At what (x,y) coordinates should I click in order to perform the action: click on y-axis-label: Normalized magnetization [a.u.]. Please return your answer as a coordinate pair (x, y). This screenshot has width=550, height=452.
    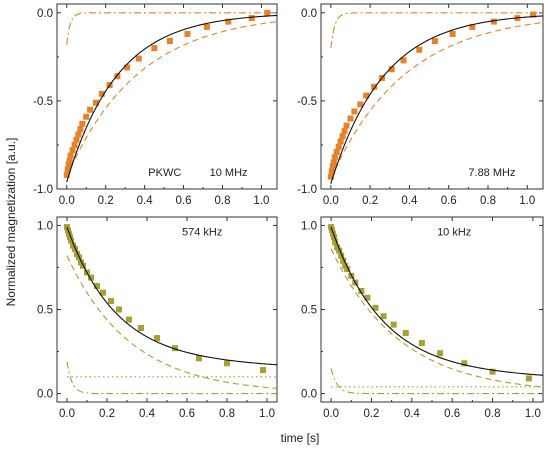
    Looking at the image, I should click on (11, 222).